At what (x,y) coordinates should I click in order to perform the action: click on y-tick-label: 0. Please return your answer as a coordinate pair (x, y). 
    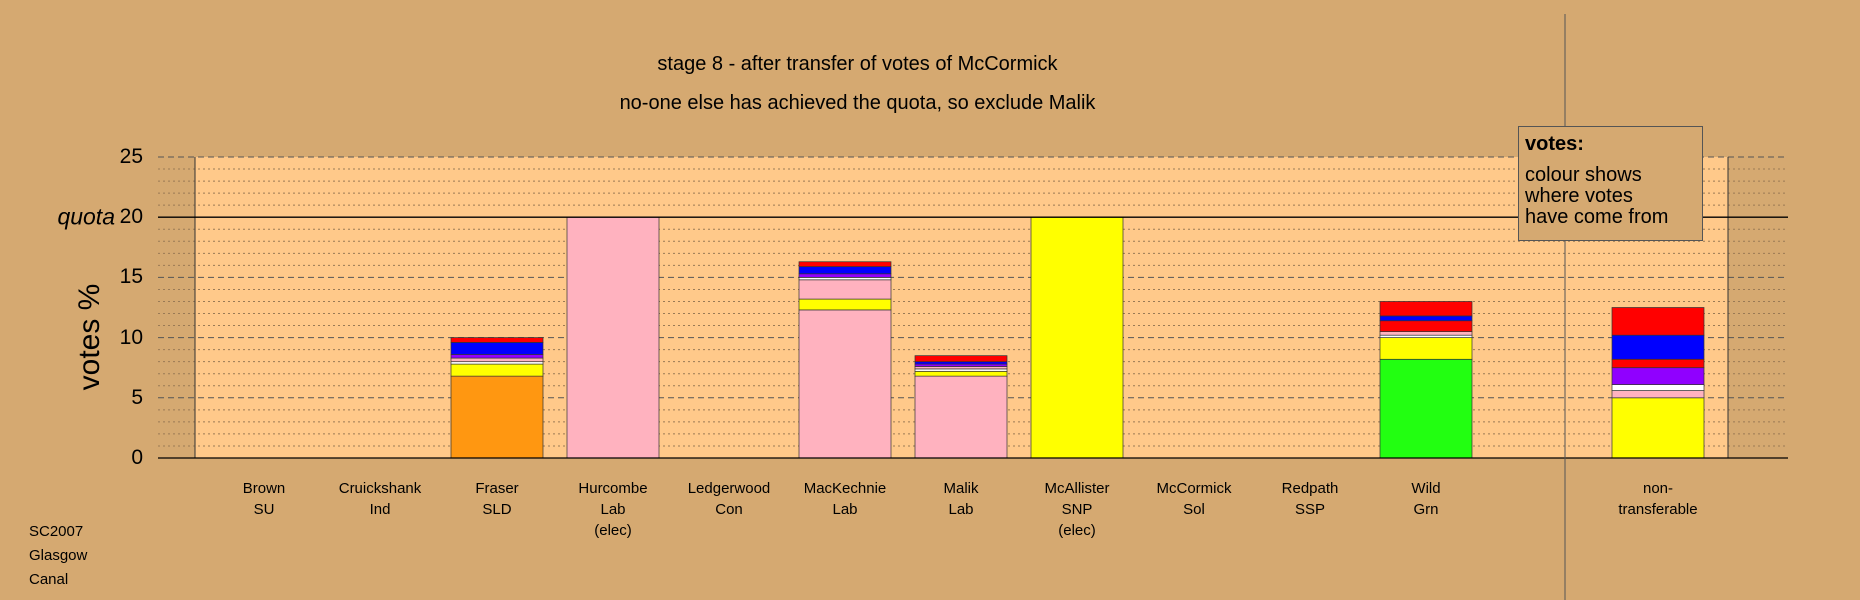
    Looking at the image, I should click on (137, 457).